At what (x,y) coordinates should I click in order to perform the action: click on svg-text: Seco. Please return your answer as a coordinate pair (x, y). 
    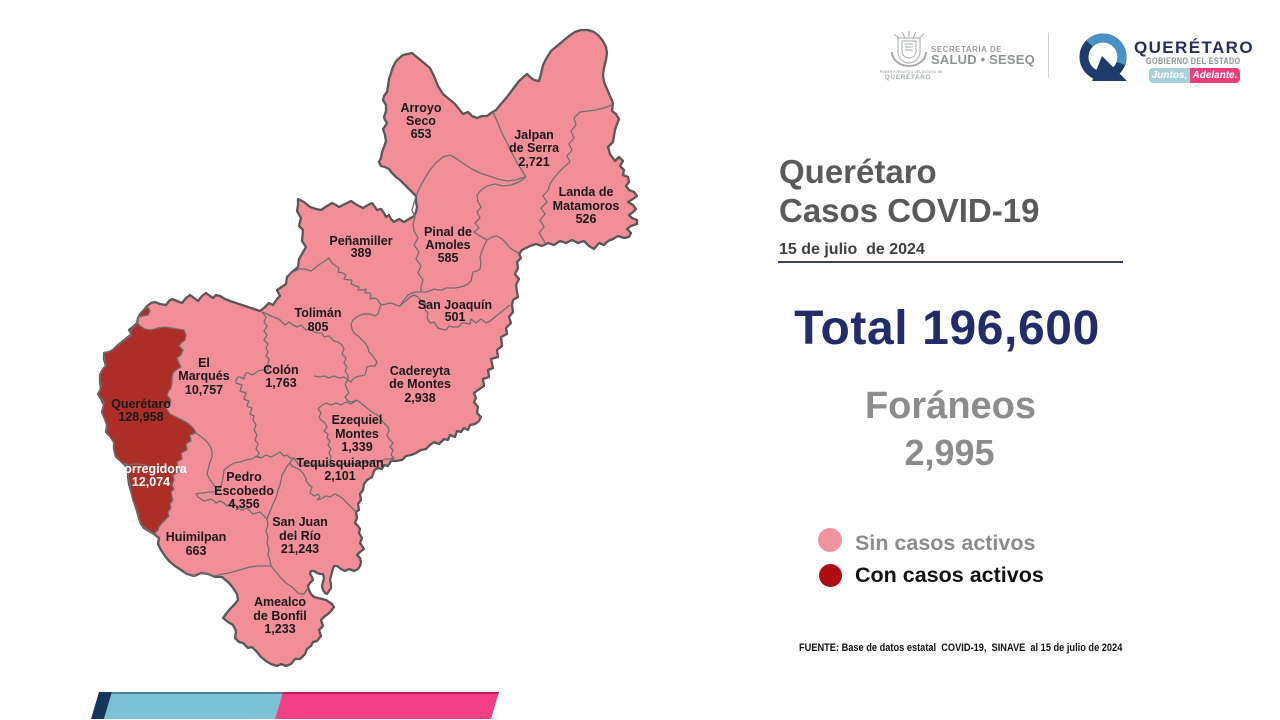
    Looking at the image, I should click on (421, 121).